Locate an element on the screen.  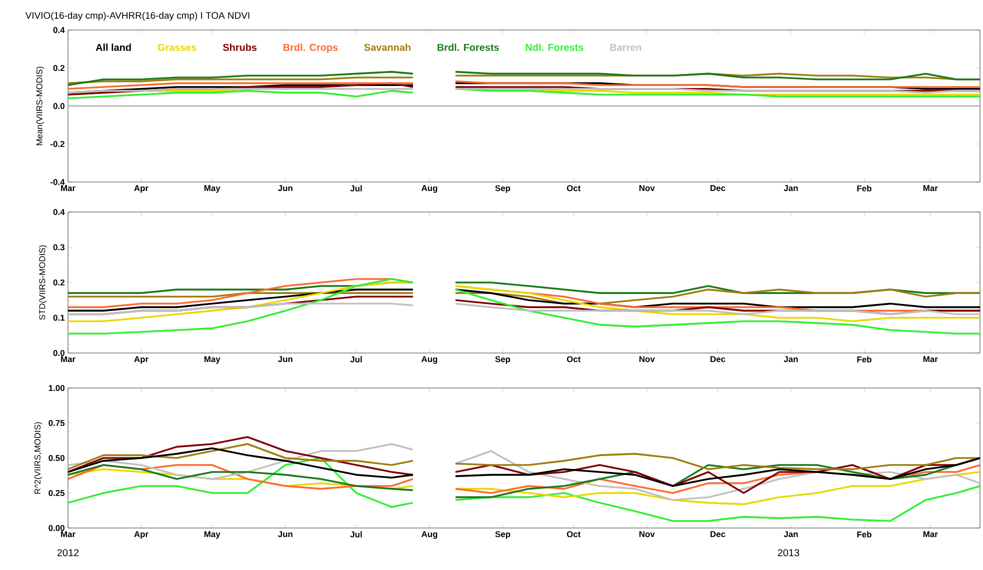
y-tick-label: 0.1 is located at coordinates (59, 317).